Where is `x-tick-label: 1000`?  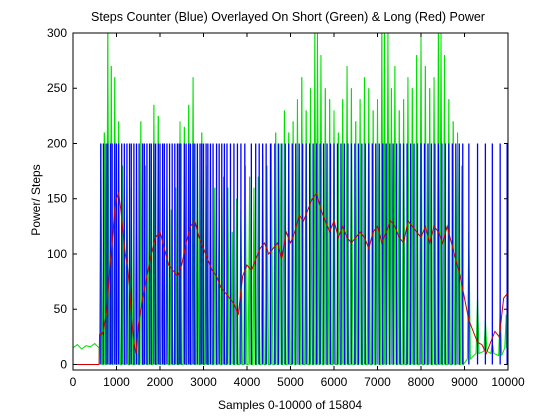
x-tick-label: 1000 is located at coordinates (116, 382).